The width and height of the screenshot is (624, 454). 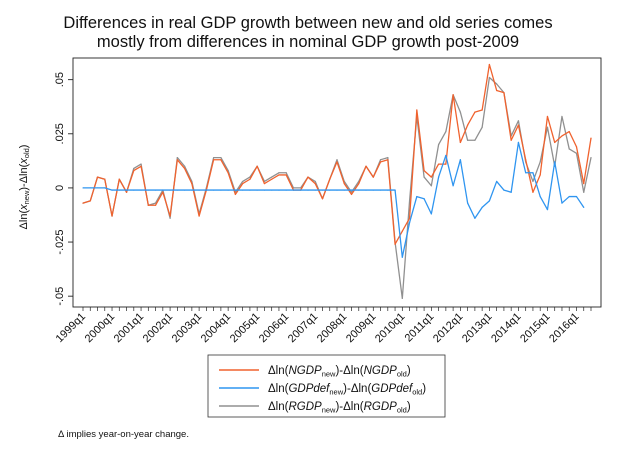 I want to click on y-axis-label-sub-new: new, so click(x=26, y=197).